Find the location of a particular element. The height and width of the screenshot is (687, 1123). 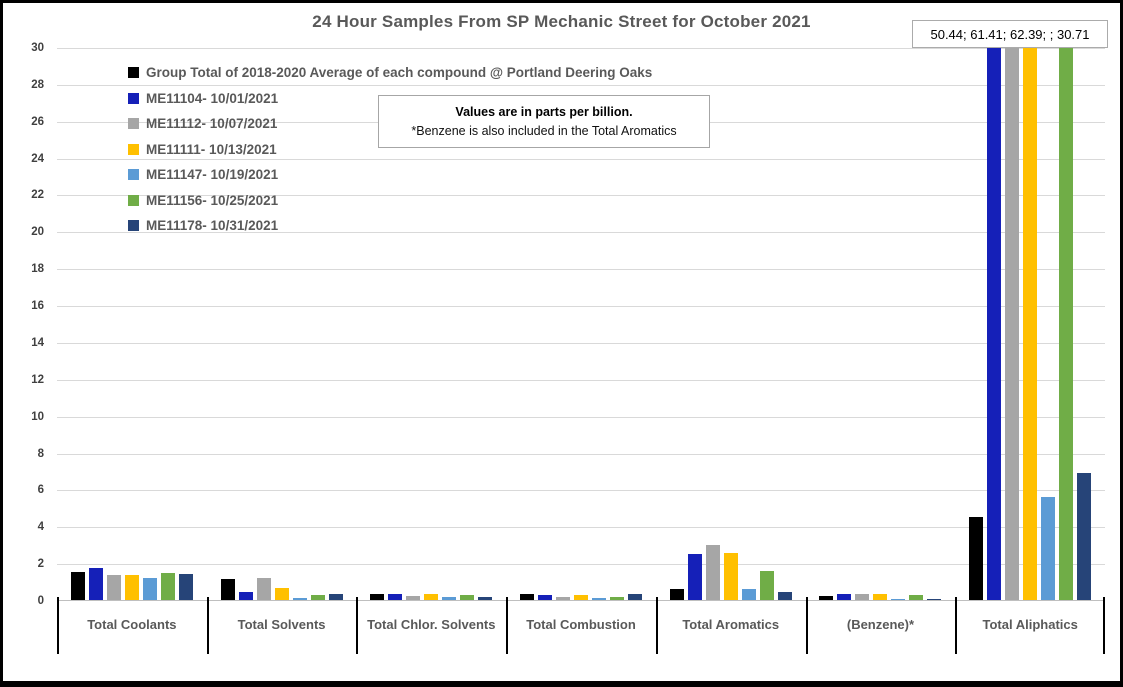

y-tick-label: 18 is located at coordinates (37, 269).